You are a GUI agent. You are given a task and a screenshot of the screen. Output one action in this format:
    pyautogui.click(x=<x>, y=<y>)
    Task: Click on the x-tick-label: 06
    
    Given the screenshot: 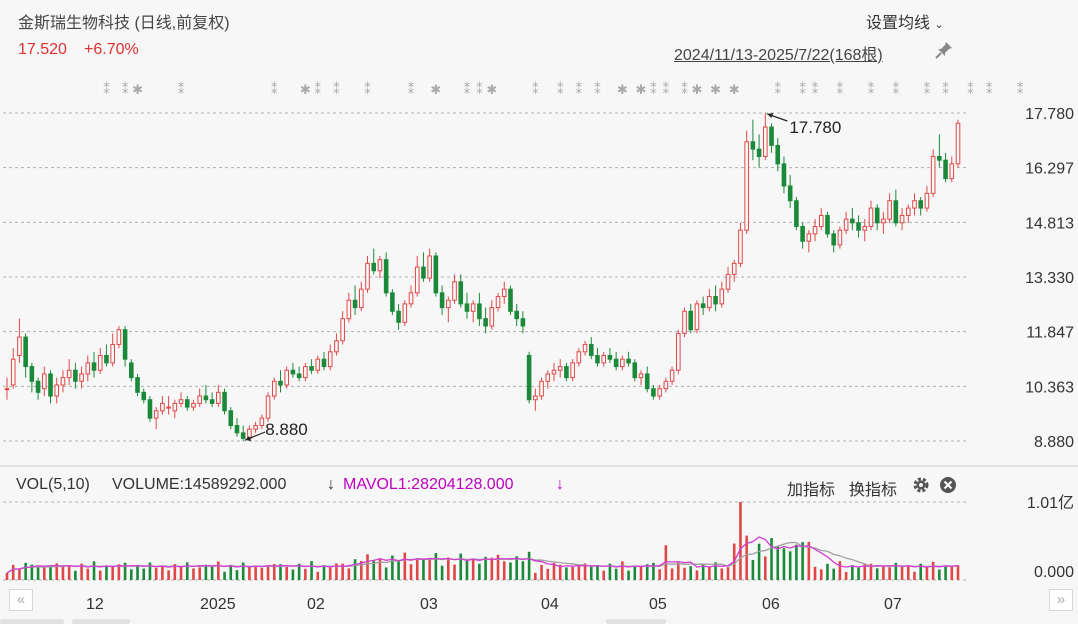 What is the action you would take?
    pyautogui.click(x=771, y=604)
    